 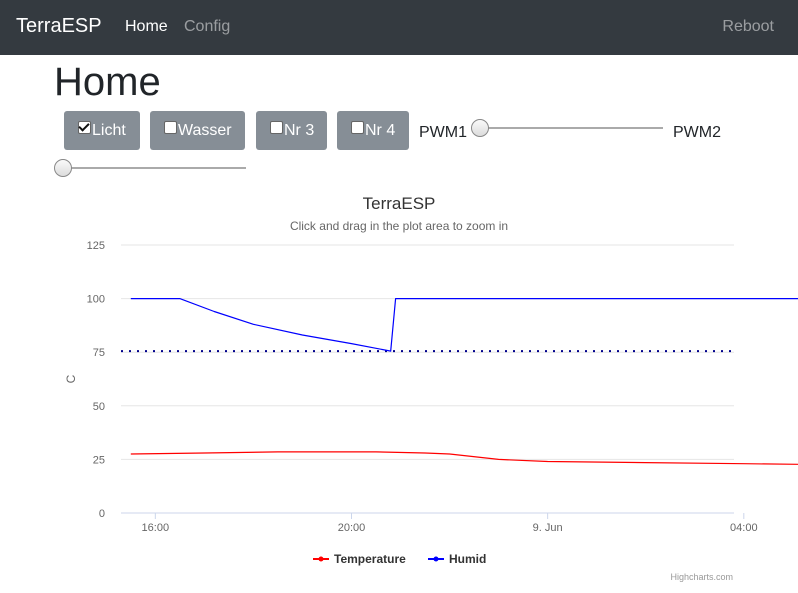 I want to click on nav-reboot: Reboot, so click(x=748, y=26).